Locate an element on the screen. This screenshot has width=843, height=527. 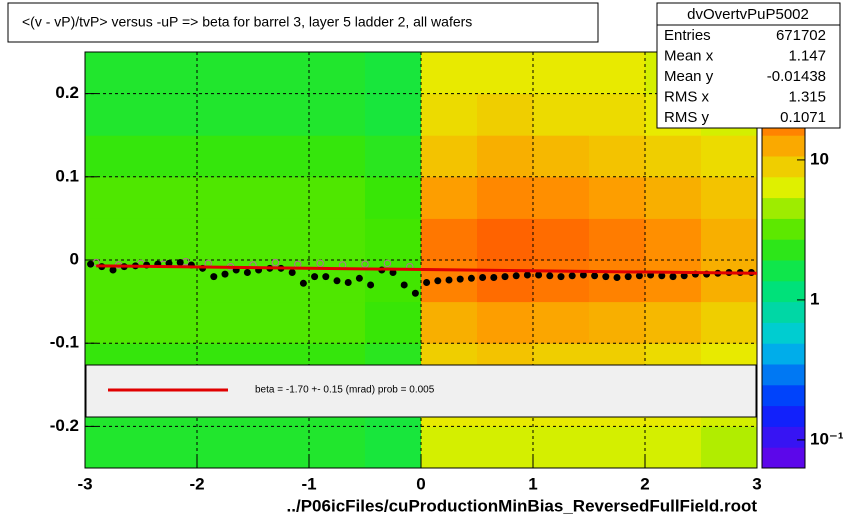
fit-line is located at coordinates (427, 269).